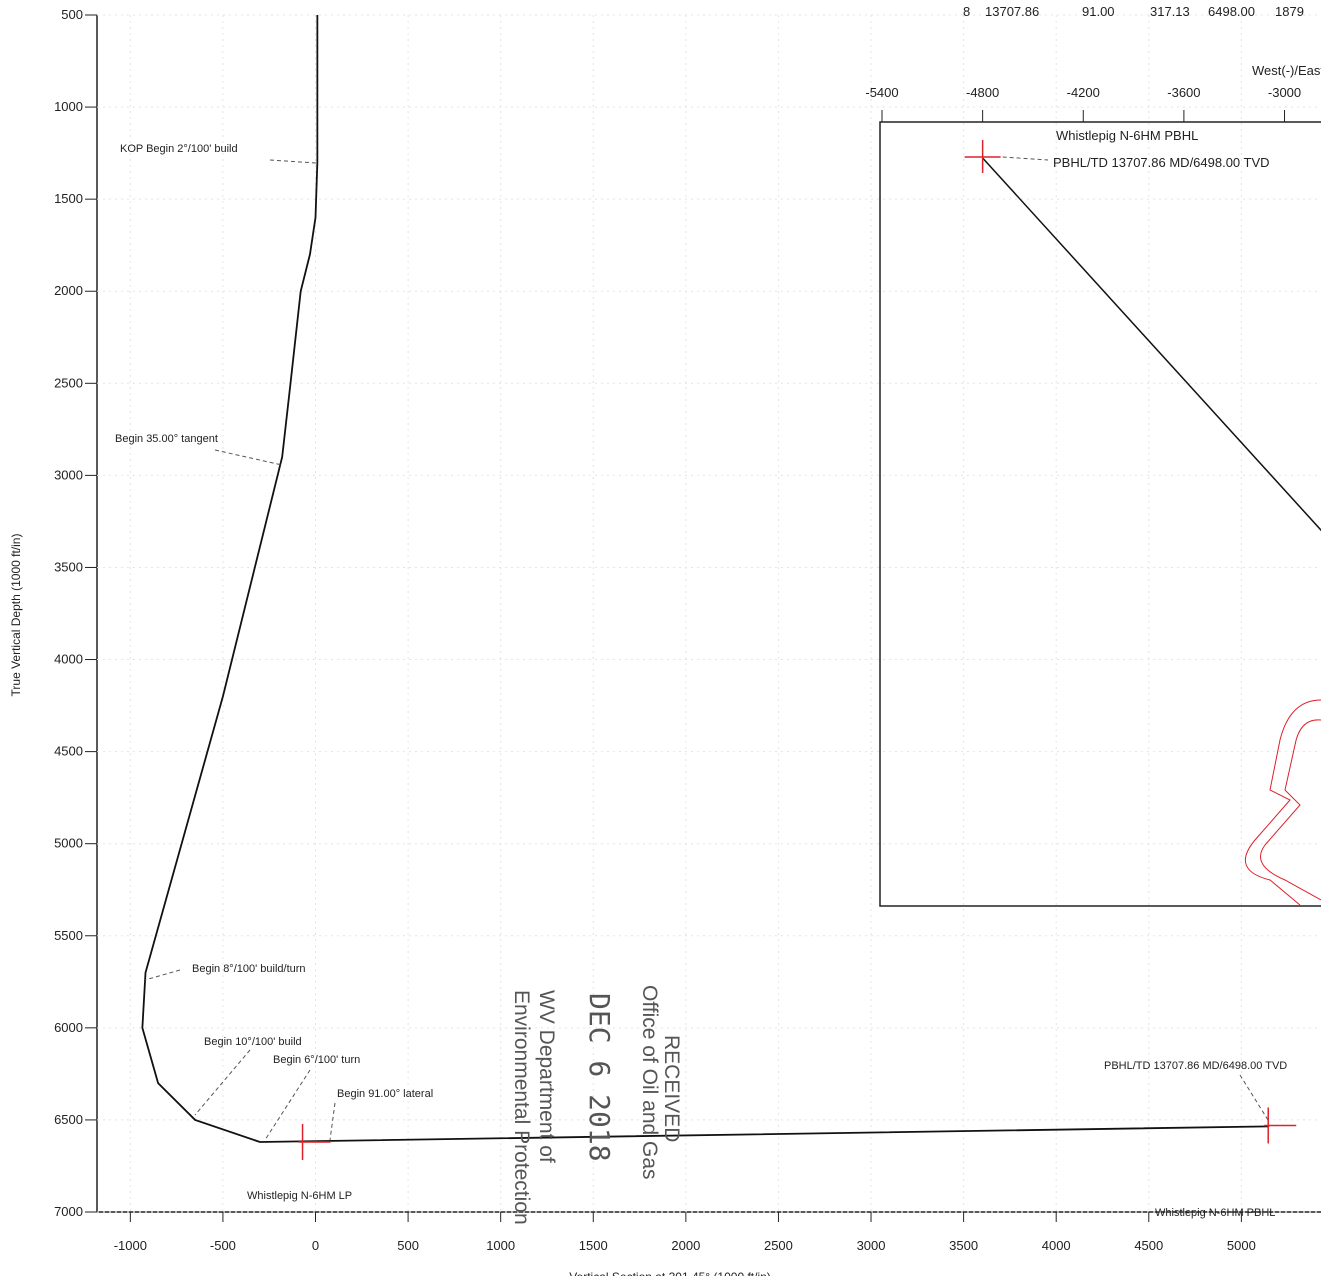 The height and width of the screenshot is (1276, 1321). Describe the element at coordinates (546, 1076) in the screenshot. I see `stamp-text: WV Department of` at that location.